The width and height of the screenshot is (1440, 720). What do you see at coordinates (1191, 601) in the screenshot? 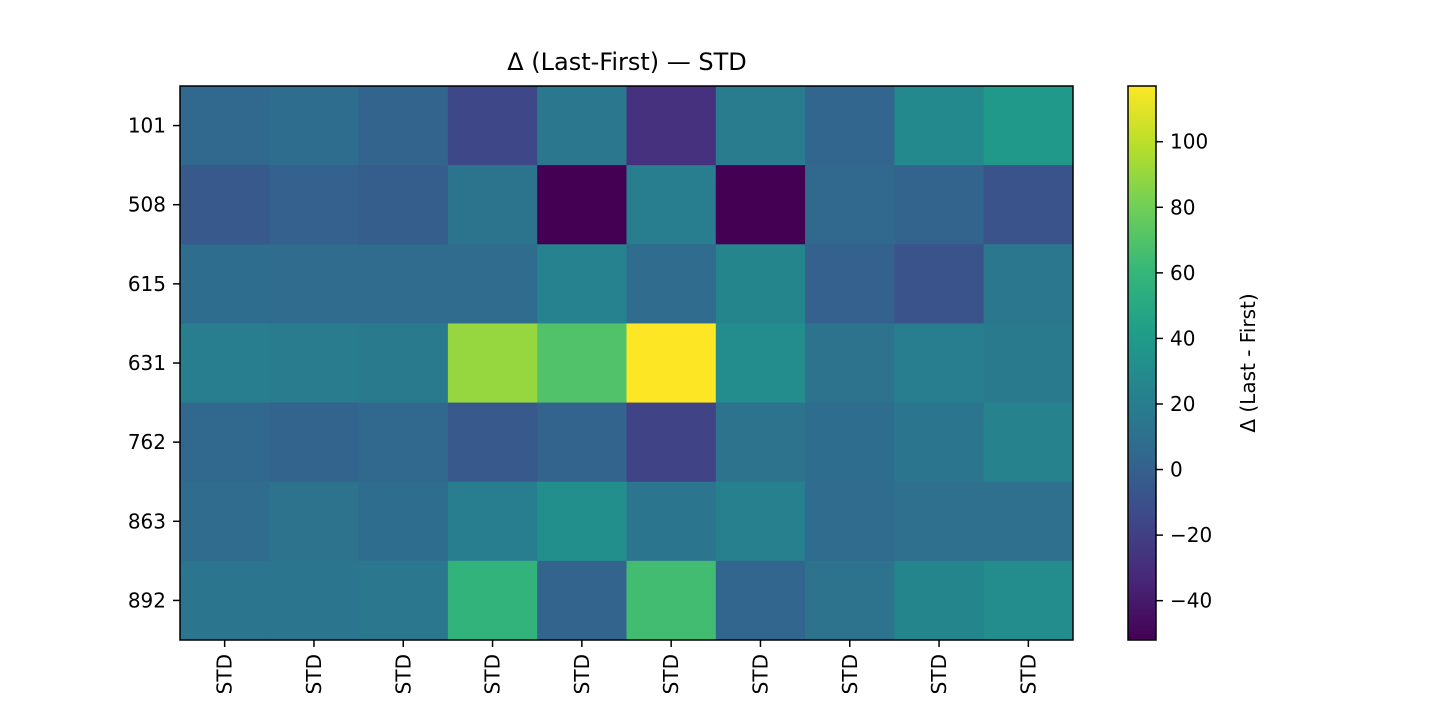
I see `colorbar-tick-label: −40` at bounding box center [1191, 601].